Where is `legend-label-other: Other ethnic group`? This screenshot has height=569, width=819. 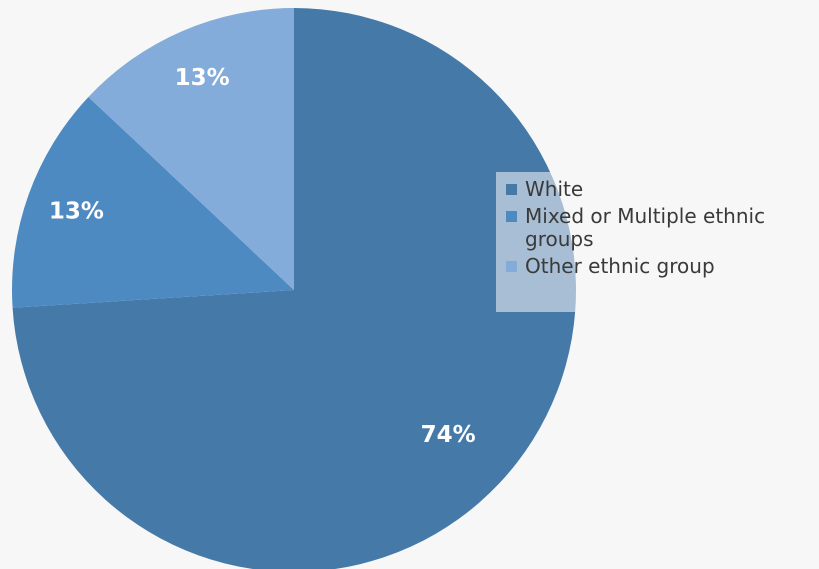 legend-label-other: Other ethnic group is located at coordinates (620, 266).